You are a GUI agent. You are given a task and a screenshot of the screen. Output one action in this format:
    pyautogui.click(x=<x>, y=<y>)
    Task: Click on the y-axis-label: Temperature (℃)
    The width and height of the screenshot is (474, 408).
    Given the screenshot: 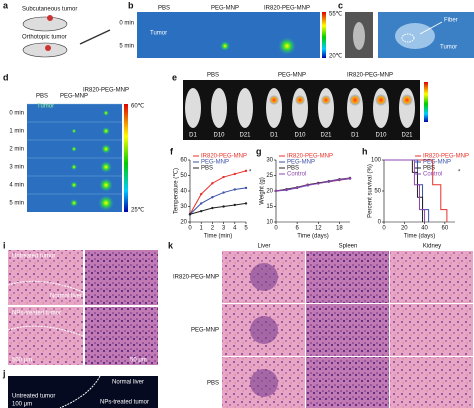 What is the action you would take?
    pyautogui.click(x=177, y=191)
    